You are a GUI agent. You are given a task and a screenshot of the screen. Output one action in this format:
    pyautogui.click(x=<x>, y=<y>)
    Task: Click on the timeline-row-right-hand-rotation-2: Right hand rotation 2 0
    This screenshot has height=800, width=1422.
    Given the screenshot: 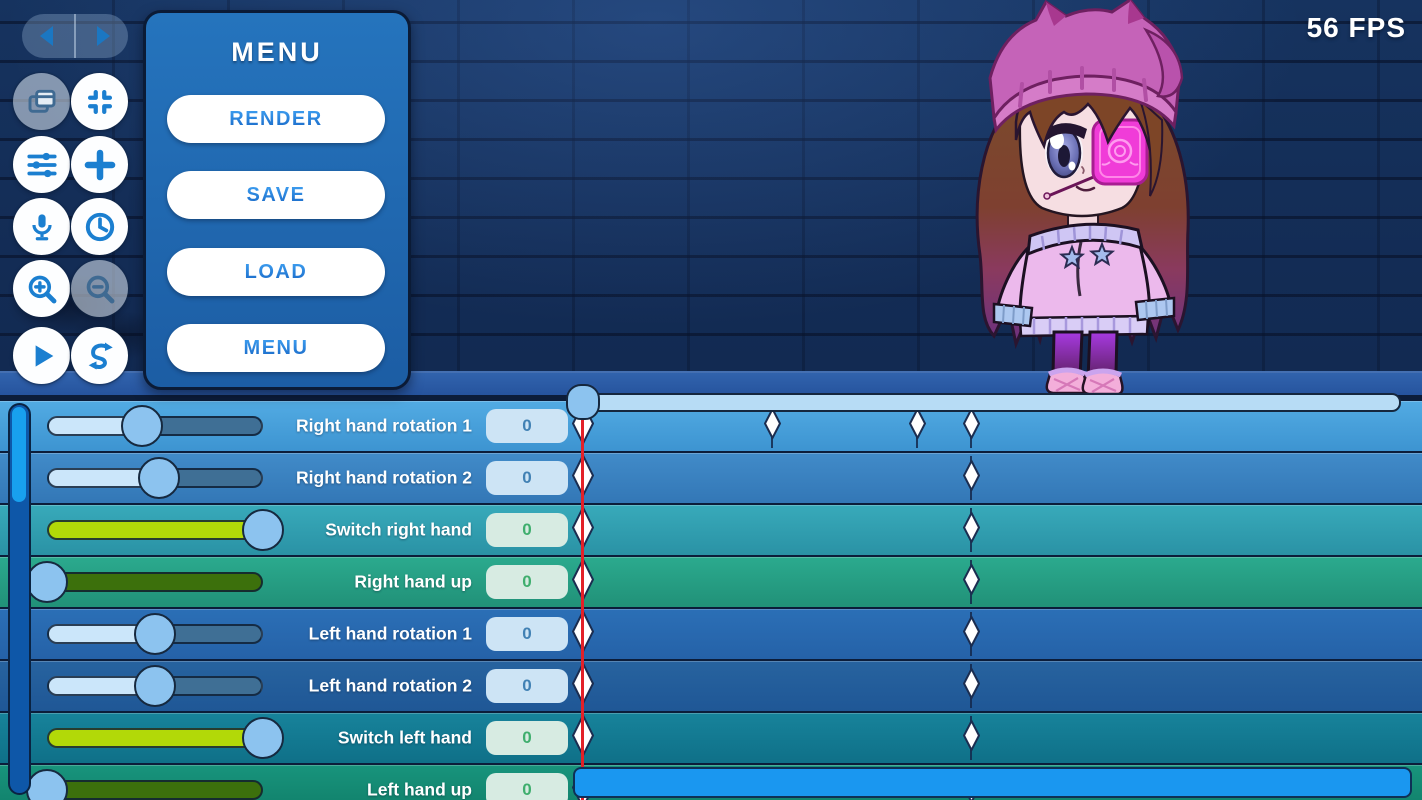 What is the action you would take?
    pyautogui.click(x=711, y=478)
    